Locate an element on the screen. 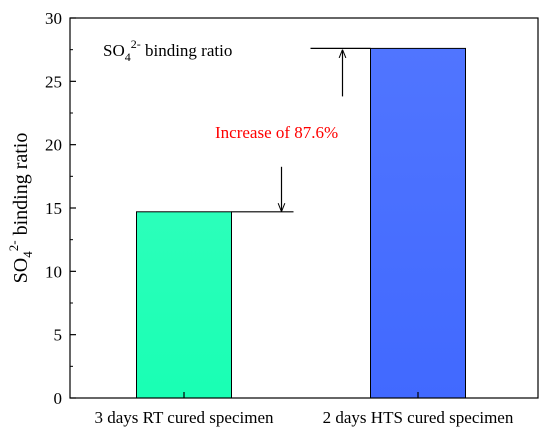  x-tick-label: 2 days HTS cured specimen is located at coordinates (418, 417).